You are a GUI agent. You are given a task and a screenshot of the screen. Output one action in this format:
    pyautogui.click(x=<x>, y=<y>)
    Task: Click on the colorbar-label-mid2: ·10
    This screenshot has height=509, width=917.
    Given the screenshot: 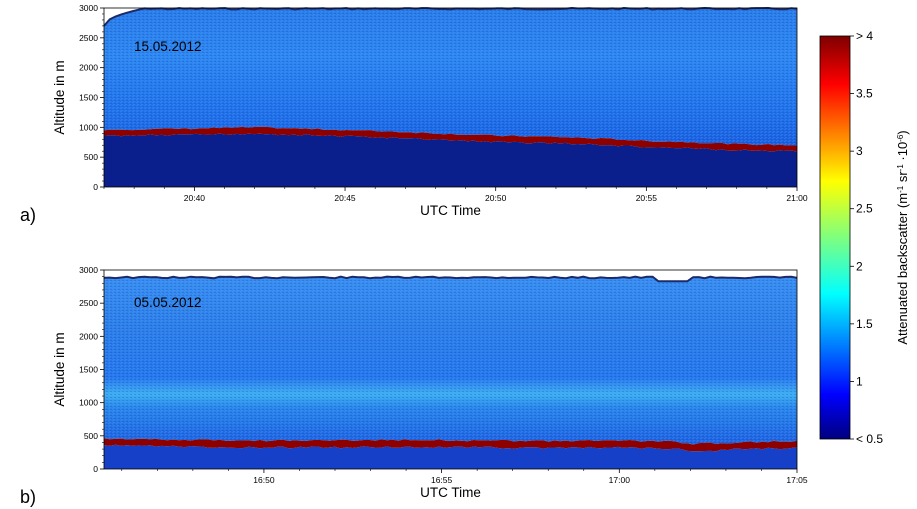 What is the action you would take?
    pyautogui.click(x=902, y=153)
    